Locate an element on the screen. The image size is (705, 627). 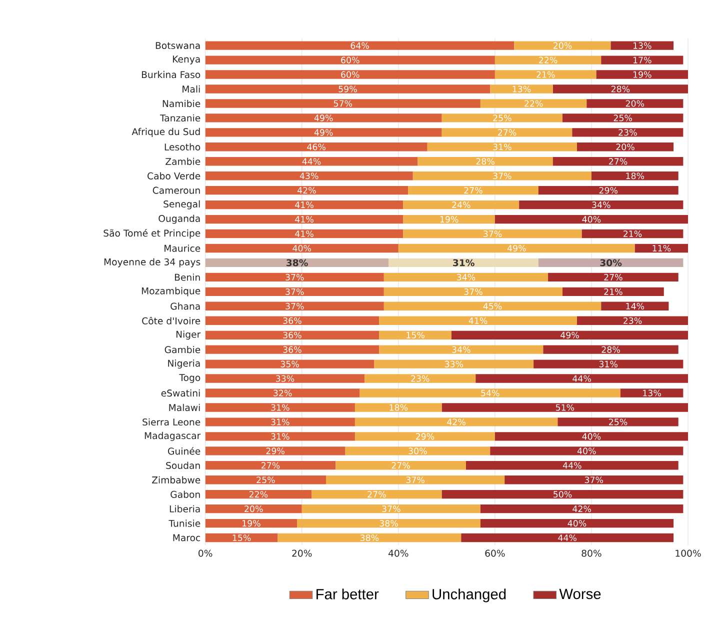
data-label: 64% is located at coordinates (359, 45).